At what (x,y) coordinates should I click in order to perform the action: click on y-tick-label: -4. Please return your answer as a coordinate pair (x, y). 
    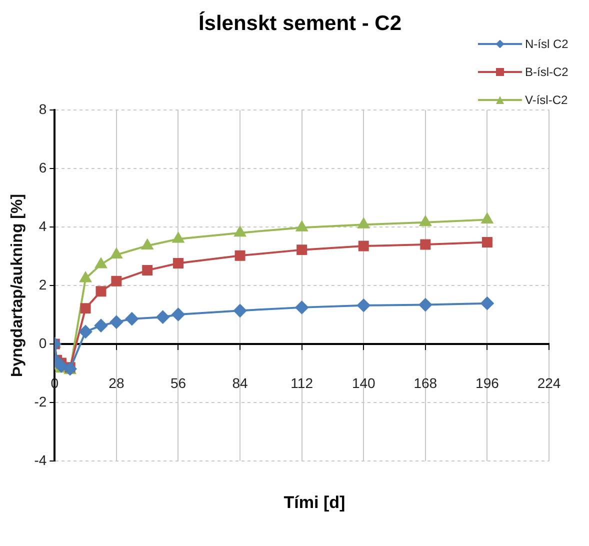
    Looking at the image, I should click on (40, 460).